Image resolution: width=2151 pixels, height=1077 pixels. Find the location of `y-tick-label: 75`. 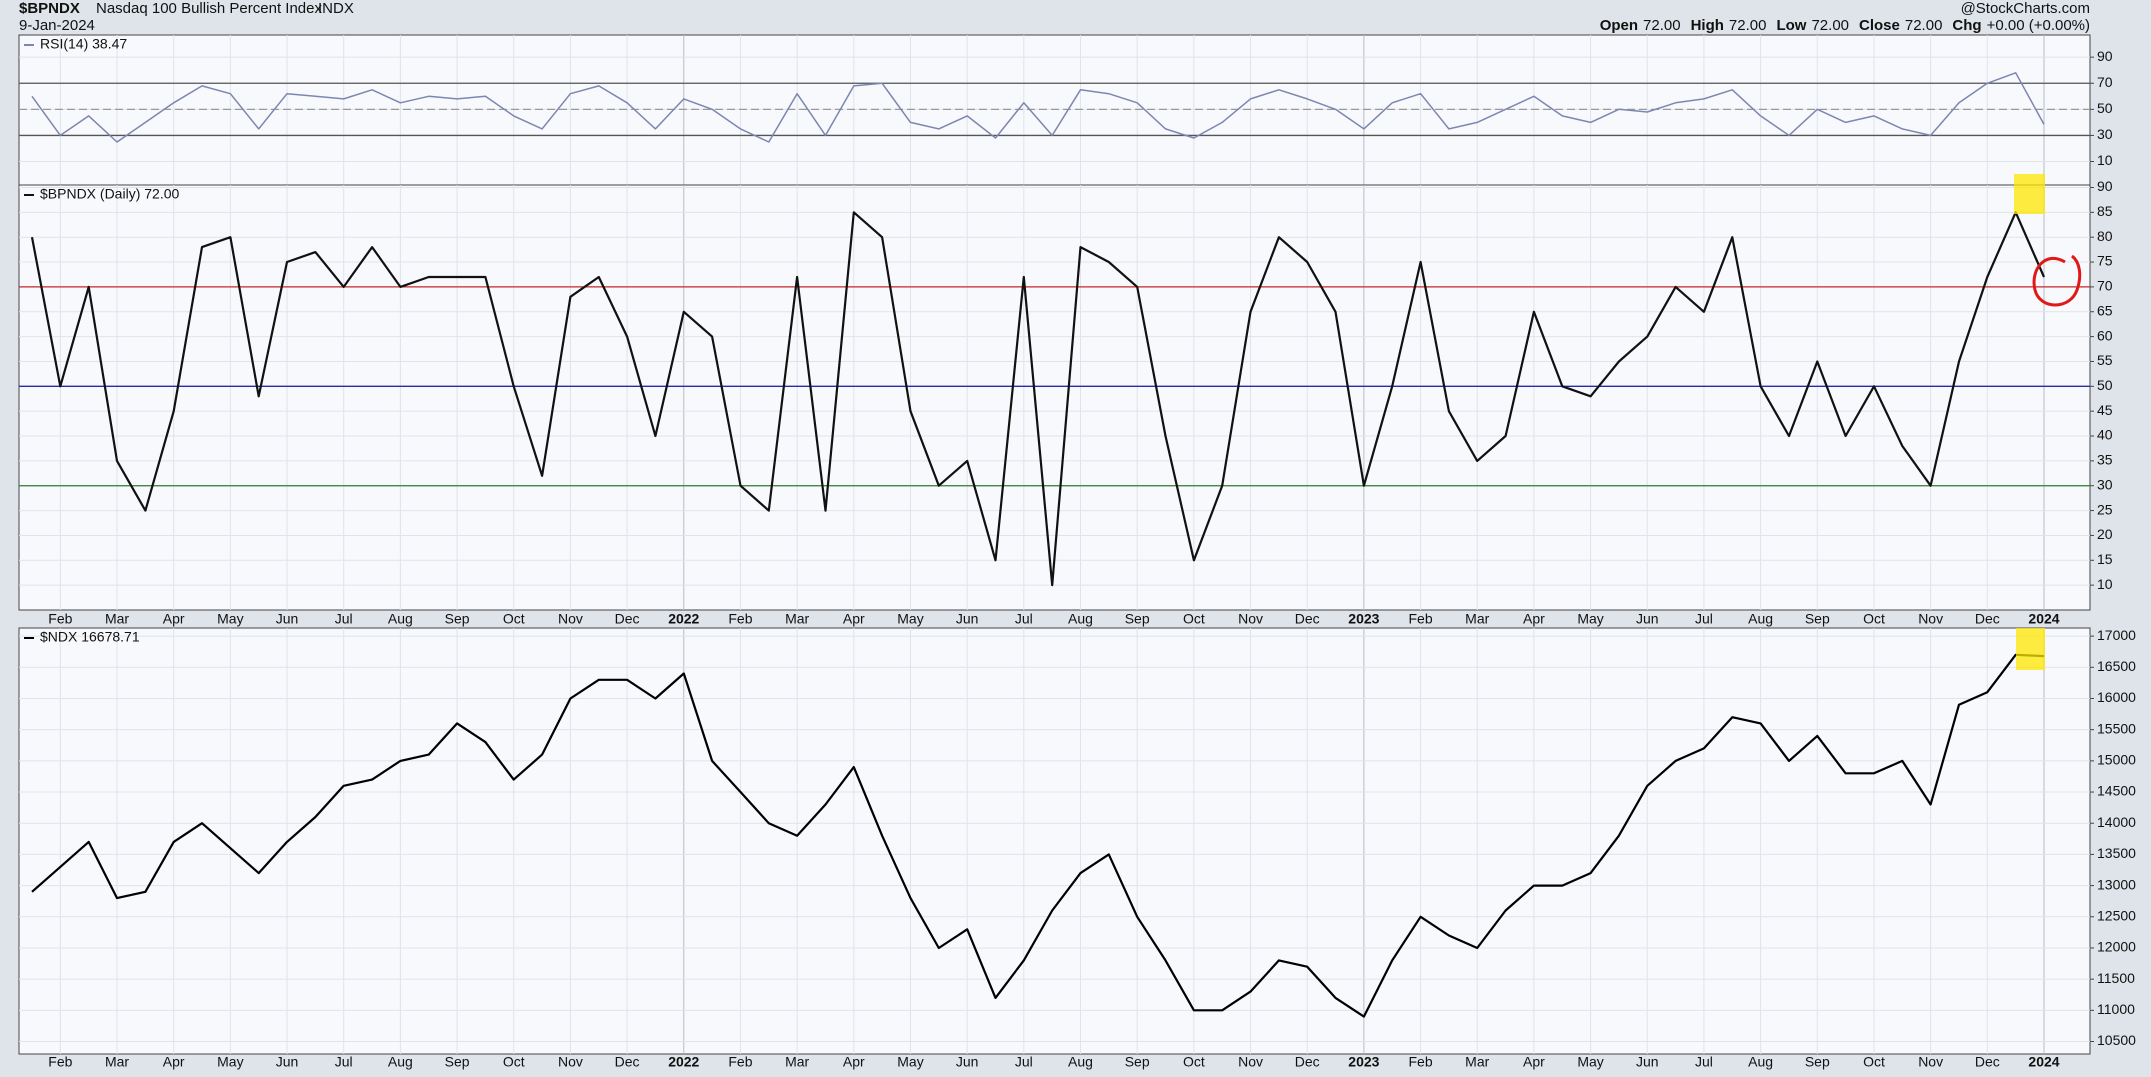

y-tick-label: 75 is located at coordinates (2105, 261).